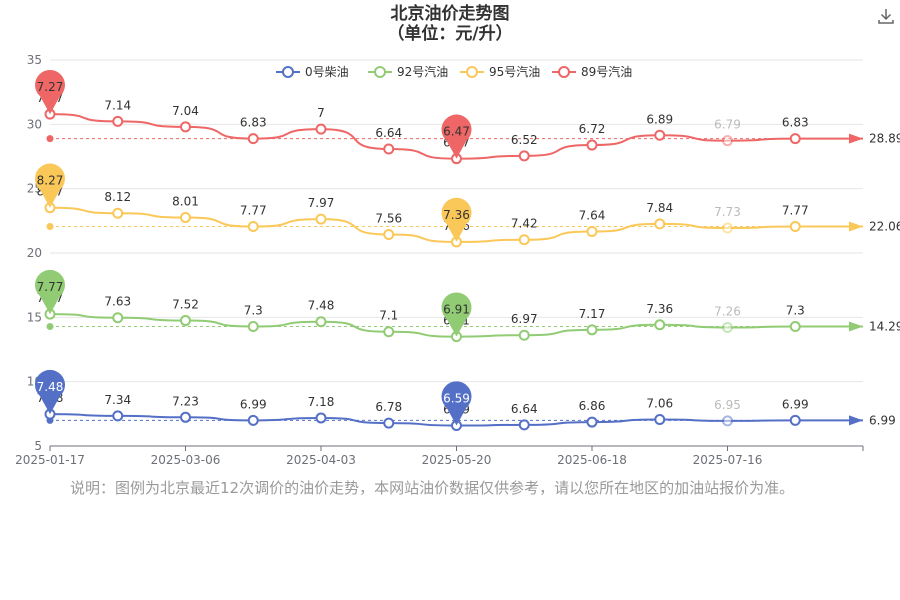  I want to click on min-pin: 6.47, so click(456, 136).